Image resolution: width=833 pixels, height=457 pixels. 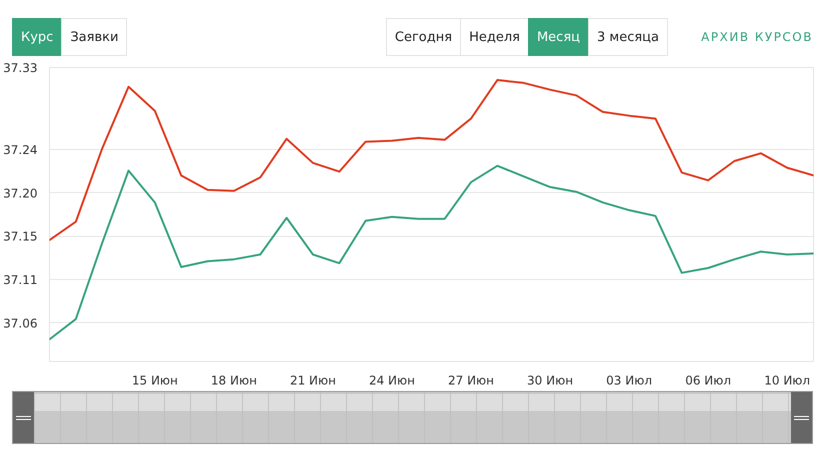 What do you see at coordinates (37, 37) in the screenshot?
I see `text: Курс` at bounding box center [37, 37].